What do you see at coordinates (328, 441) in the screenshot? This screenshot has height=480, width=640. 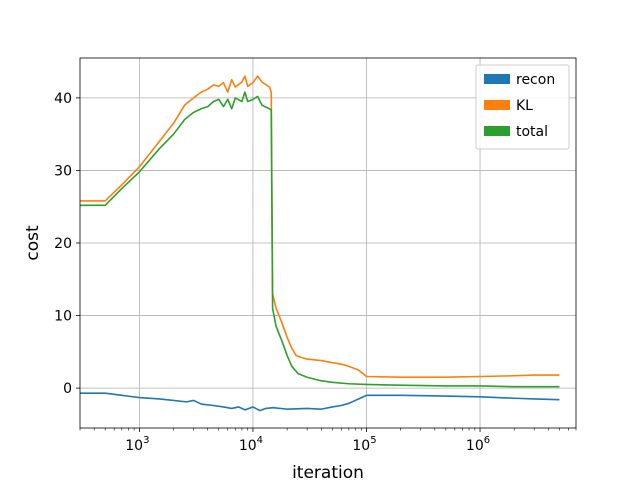 I see `x-axis-ticks: 10³ 10⁴ 10⁵ 10⁶` at bounding box center [328, 441].